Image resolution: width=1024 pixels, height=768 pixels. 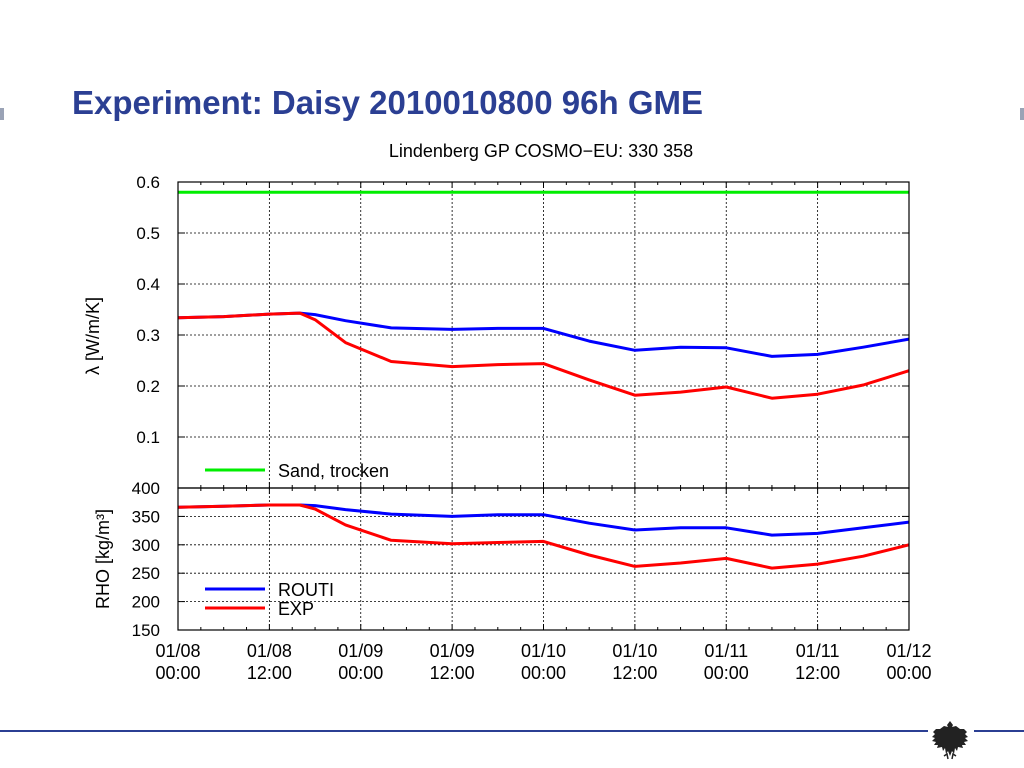 I want to click on legend-label-exp: EXP, so click(x=296, y=609).